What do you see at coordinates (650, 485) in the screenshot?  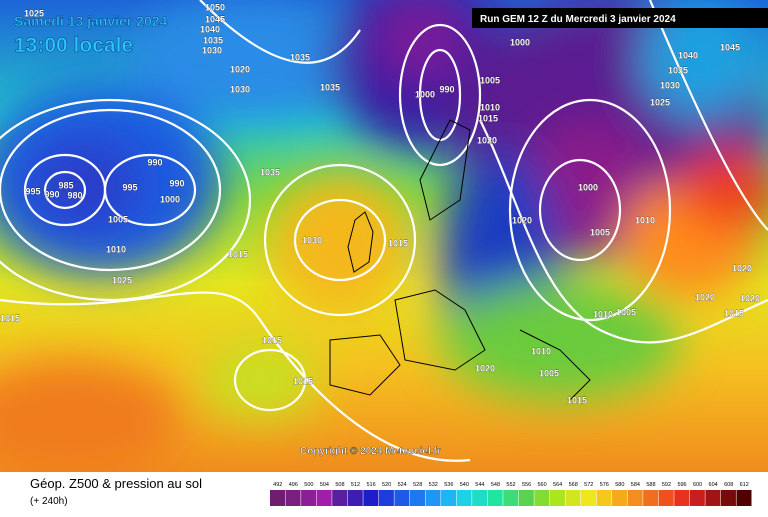 I see `color-tick-label: 588` at bounding box center [650, 485].